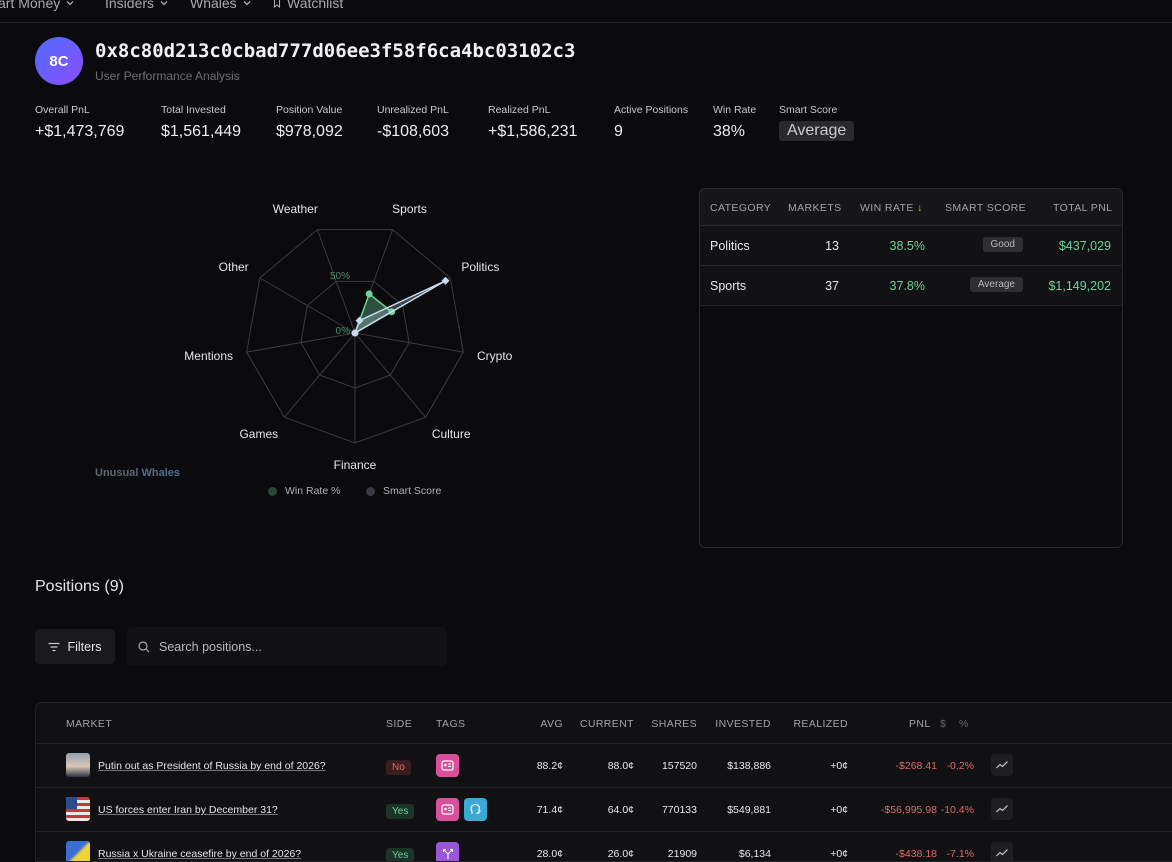  What do you see at coordinates (399, 307) in the screenshot?
I see `radar-series-area` at bounding box center [399, 307].